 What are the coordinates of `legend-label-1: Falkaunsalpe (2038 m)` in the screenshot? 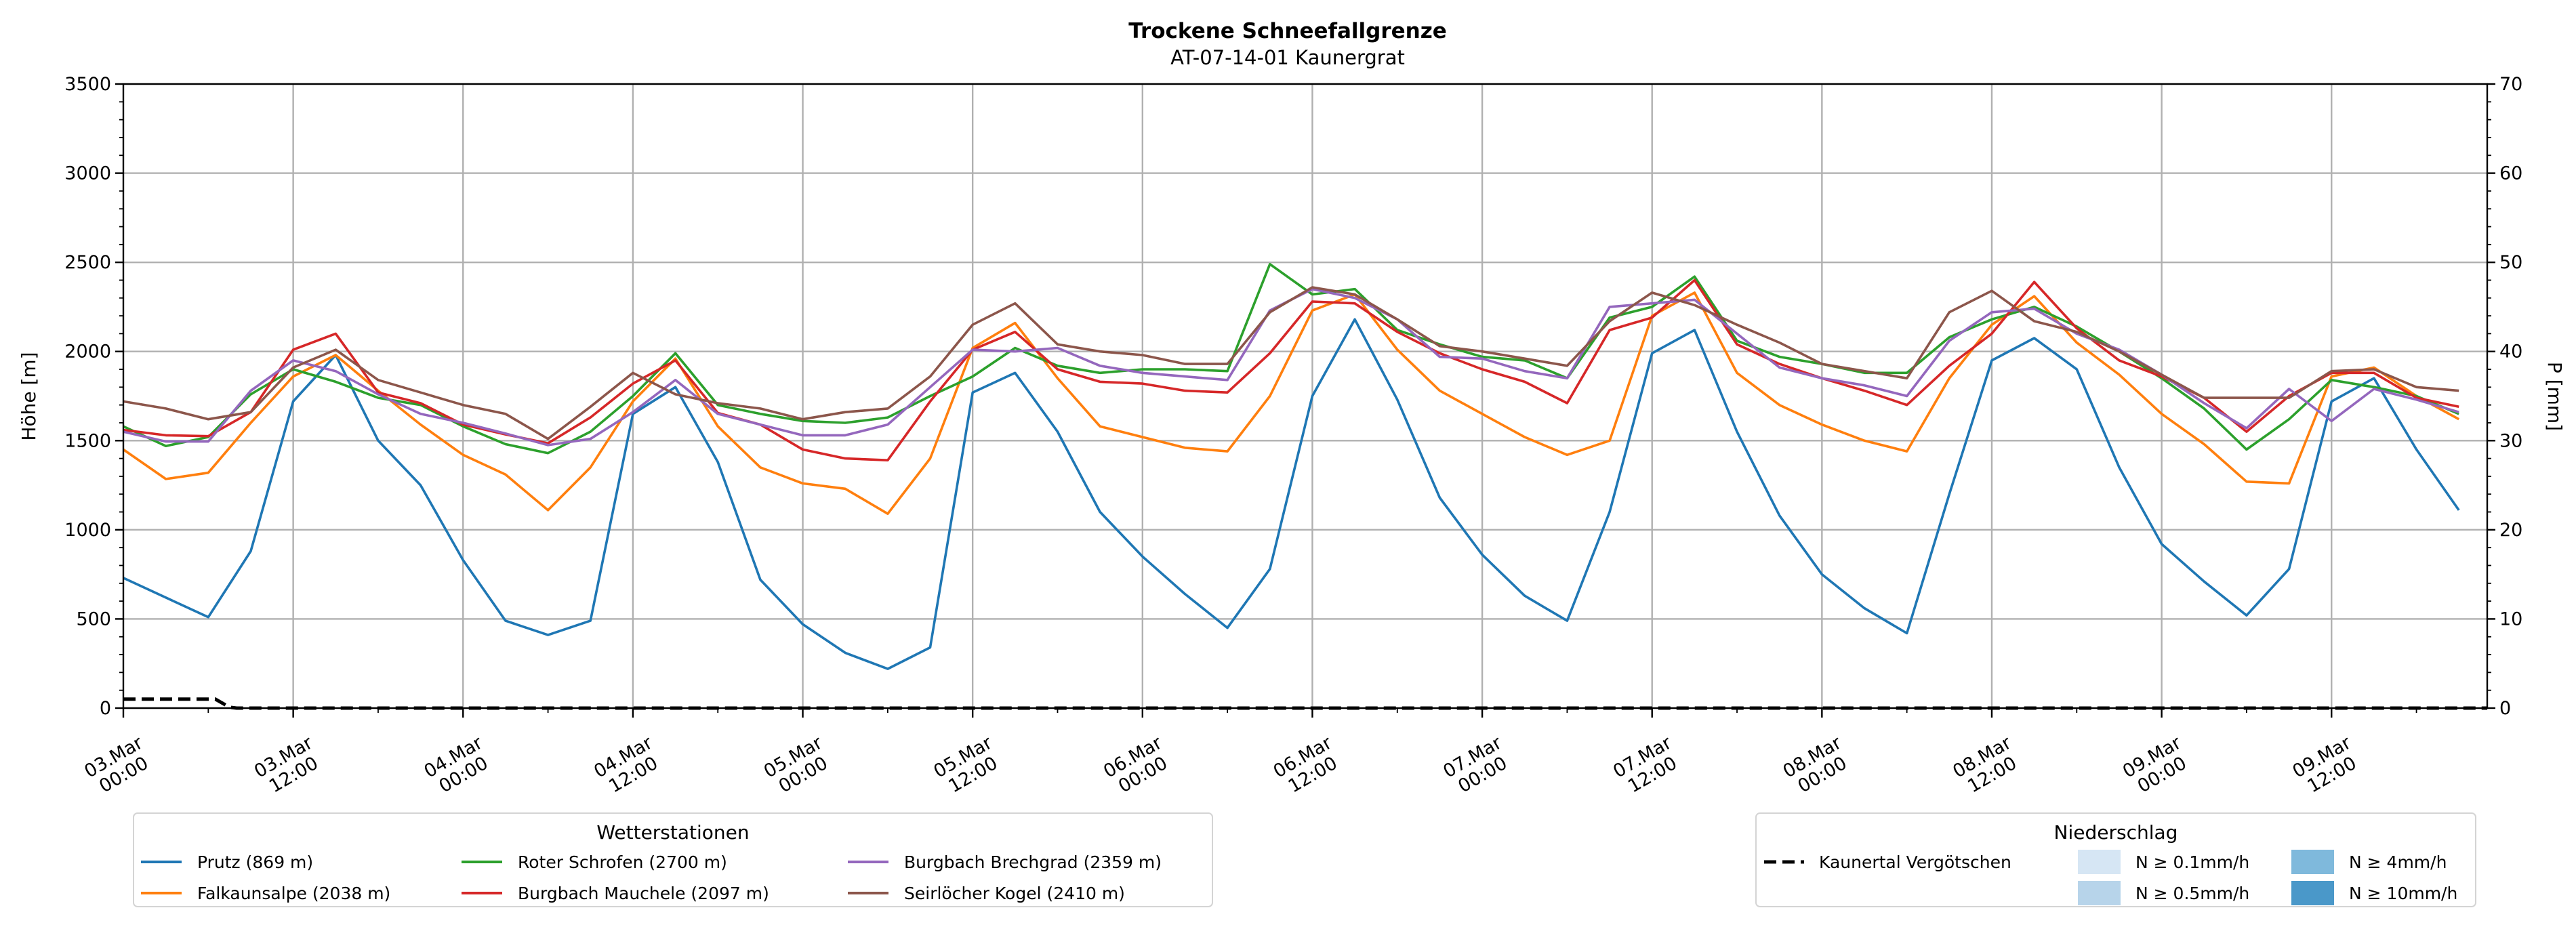 It's located at (294, 893).